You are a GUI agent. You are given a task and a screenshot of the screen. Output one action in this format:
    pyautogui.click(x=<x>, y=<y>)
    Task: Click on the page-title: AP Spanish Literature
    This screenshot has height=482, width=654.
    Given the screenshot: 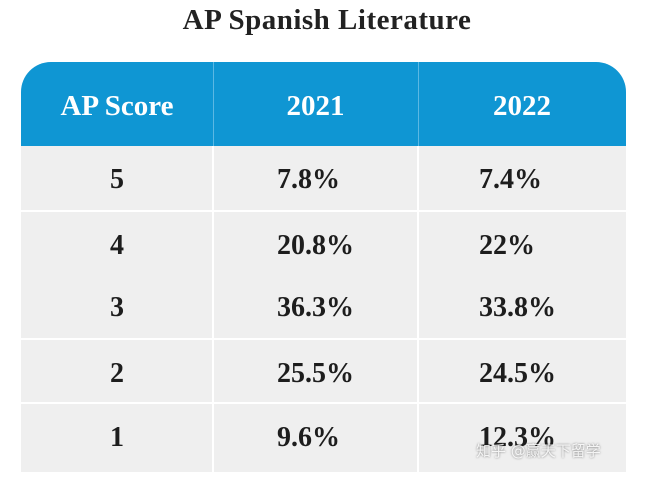 What is the action you would take?
    pyautogui.click(x=327, y=20)
    